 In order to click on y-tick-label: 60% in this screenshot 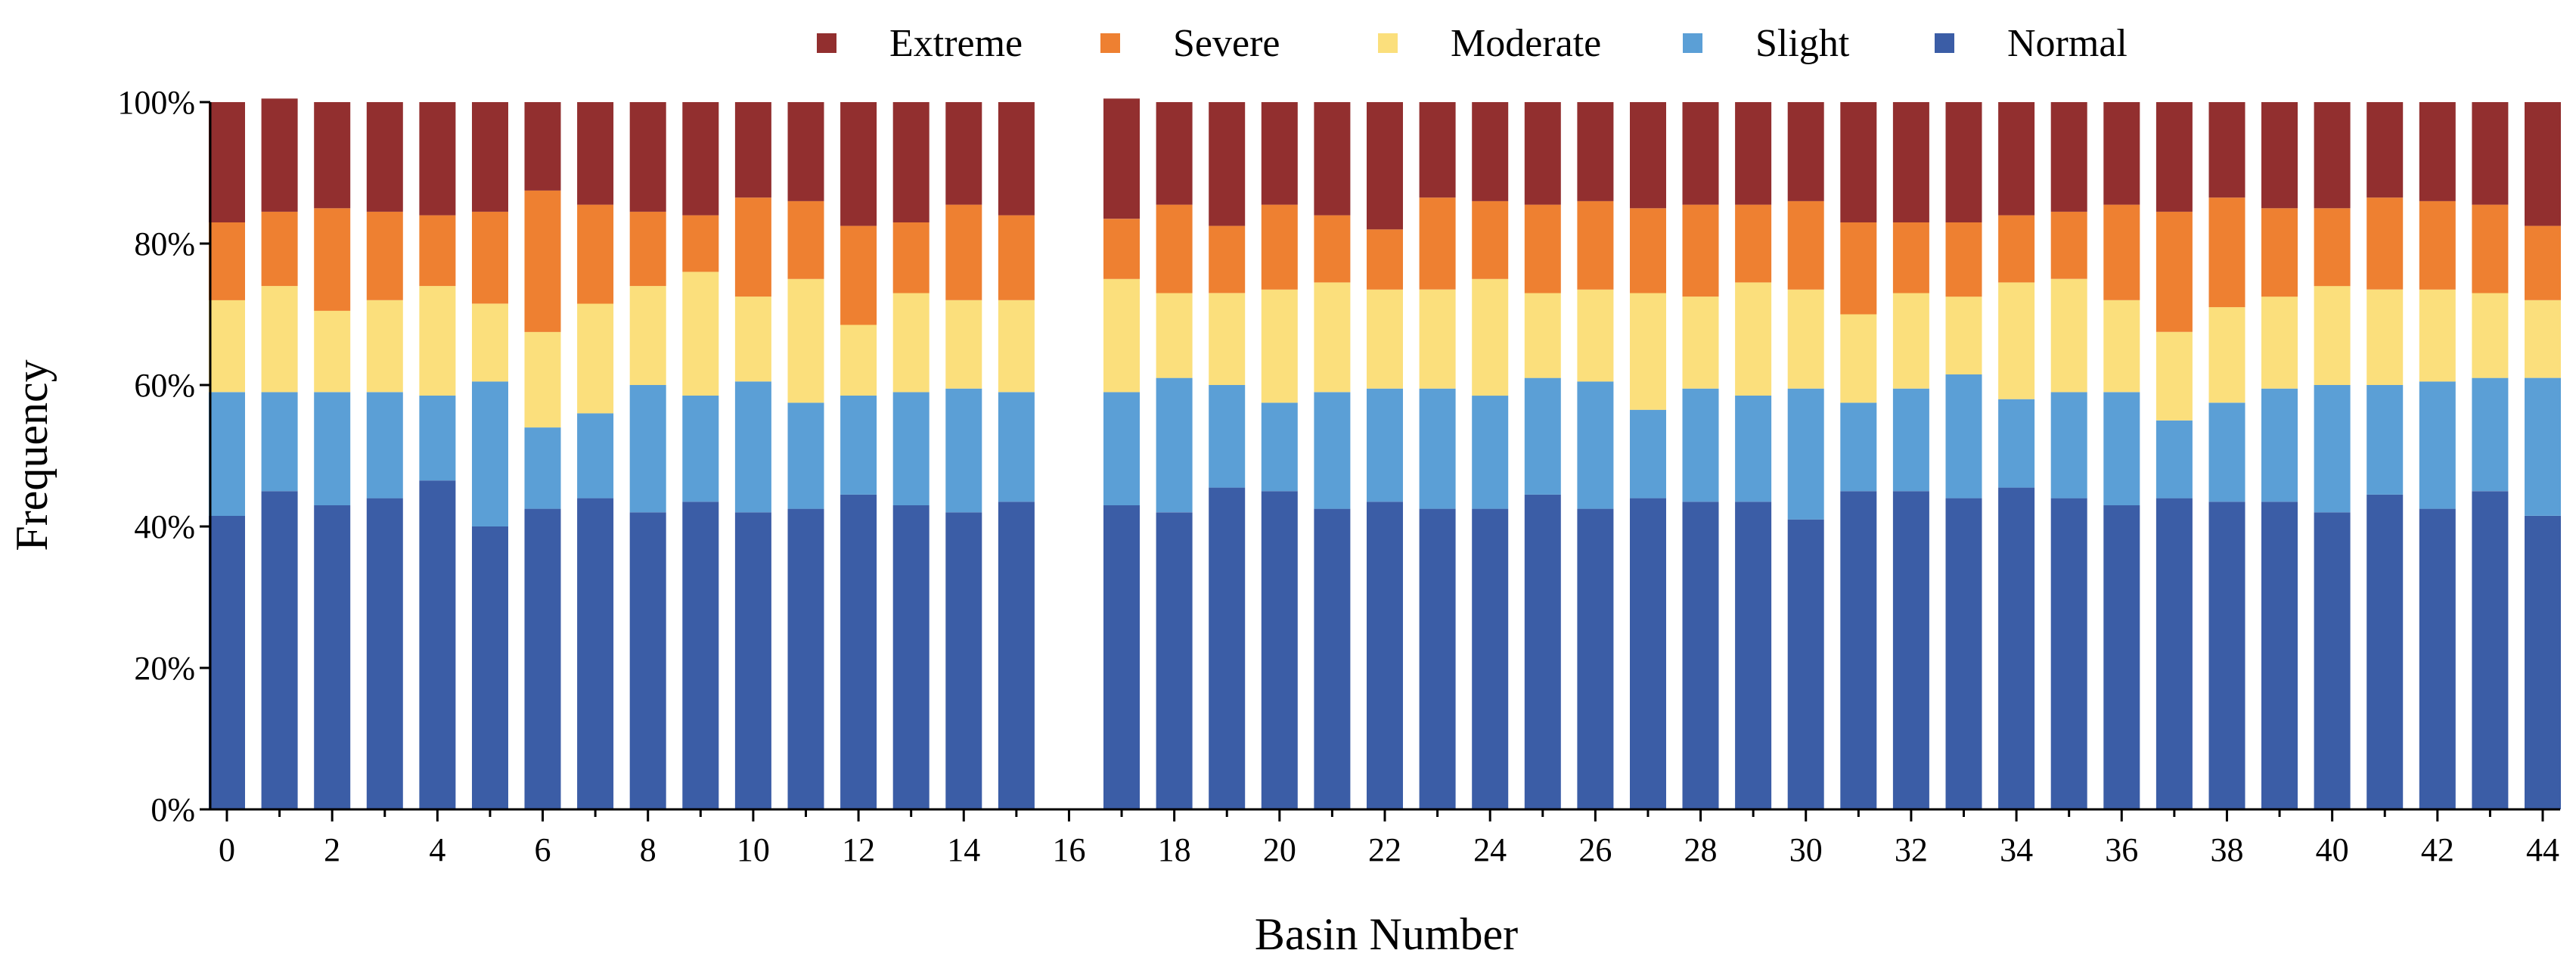, I will do `click(164, 385)`.